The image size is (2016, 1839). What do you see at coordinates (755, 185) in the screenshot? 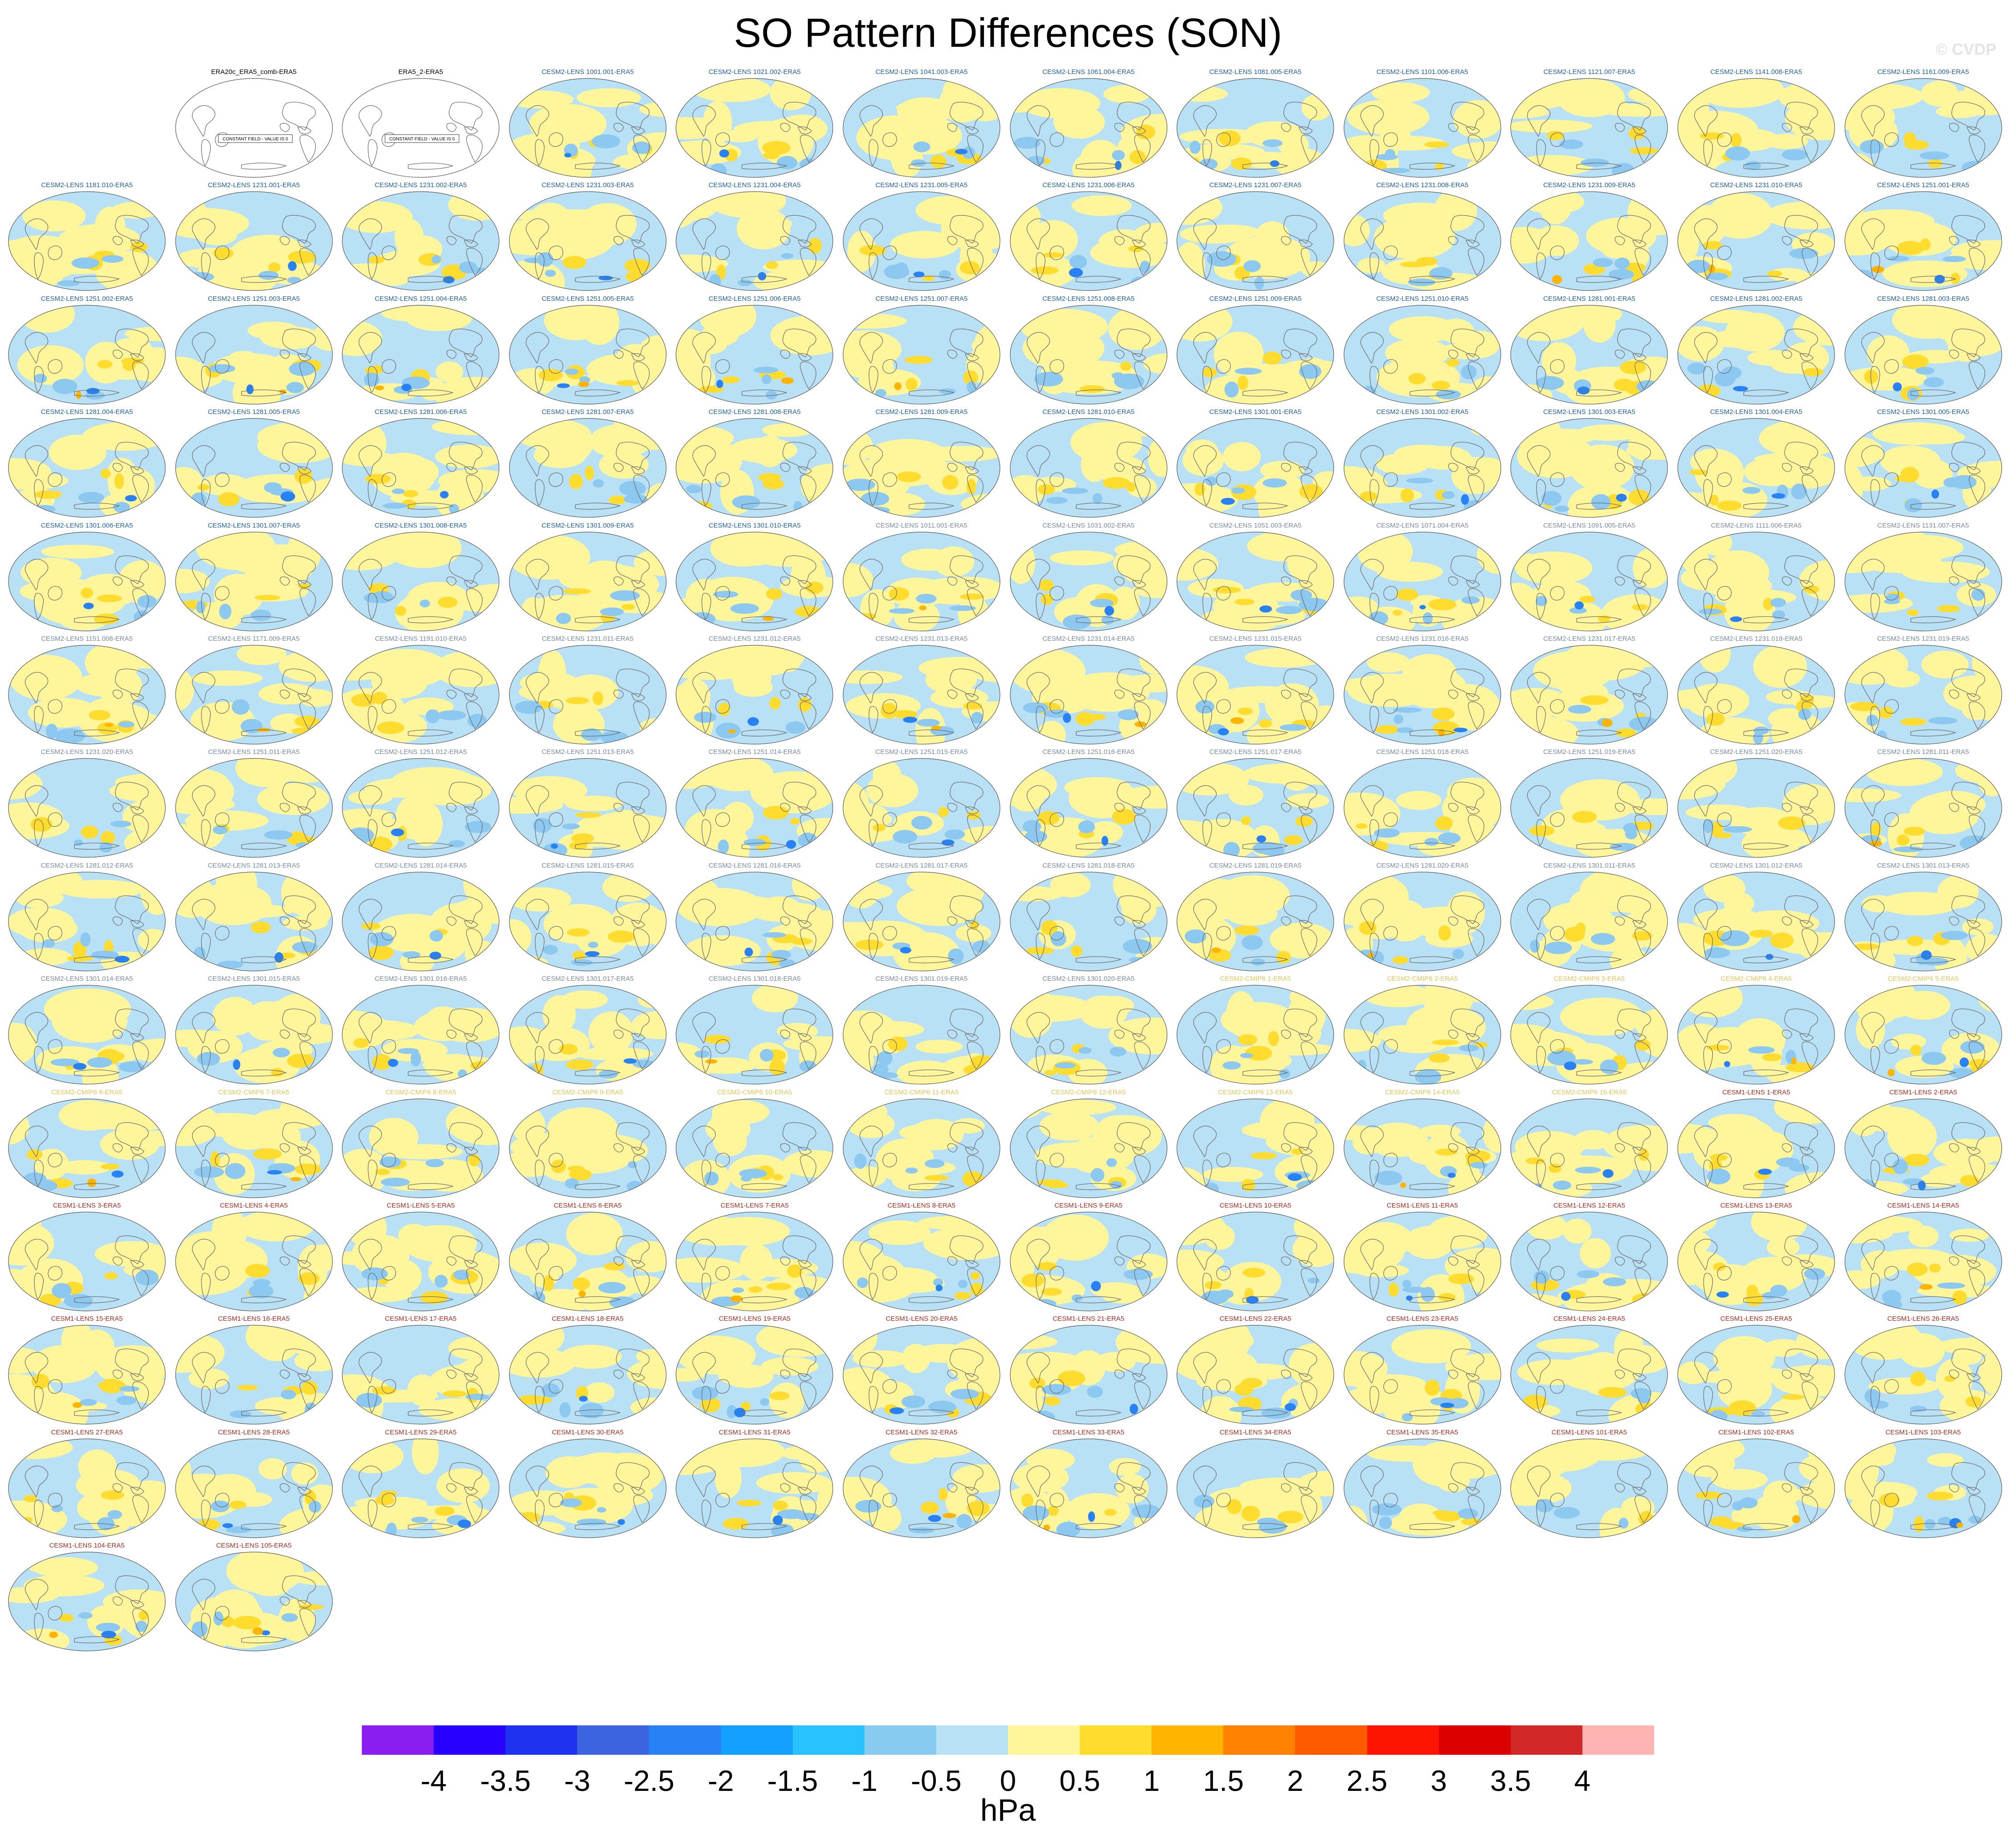
I see `panel-title: CESM2-LENS 1231.004-ERA5` at bounding box center [755, 185].